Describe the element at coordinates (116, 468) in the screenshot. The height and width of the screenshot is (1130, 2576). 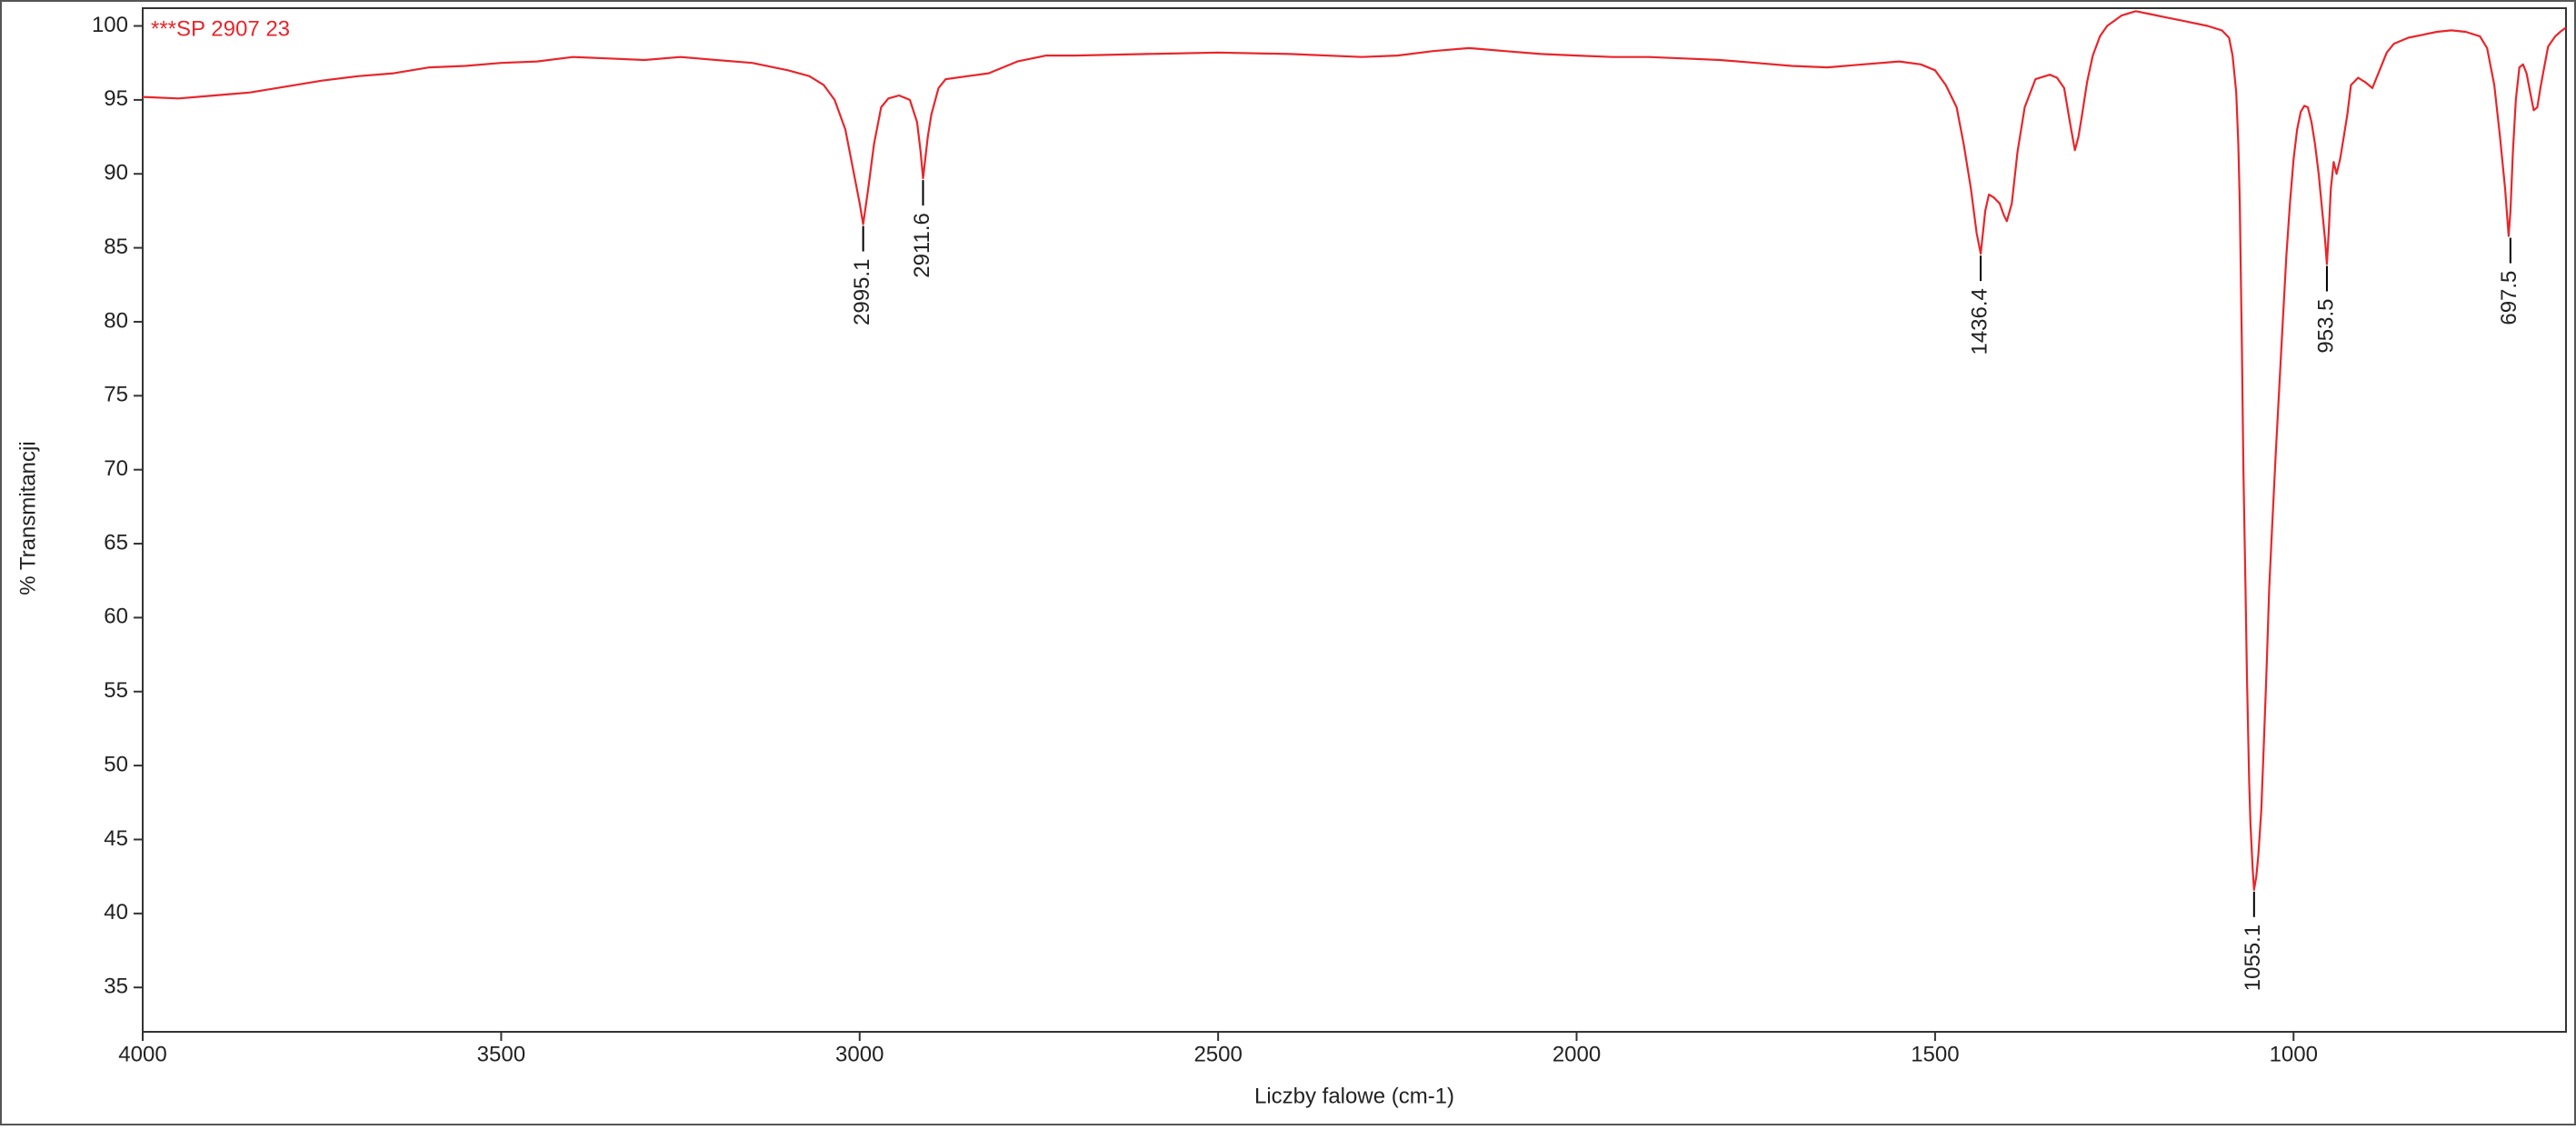
I see `y-tick-label: 70` at that location.